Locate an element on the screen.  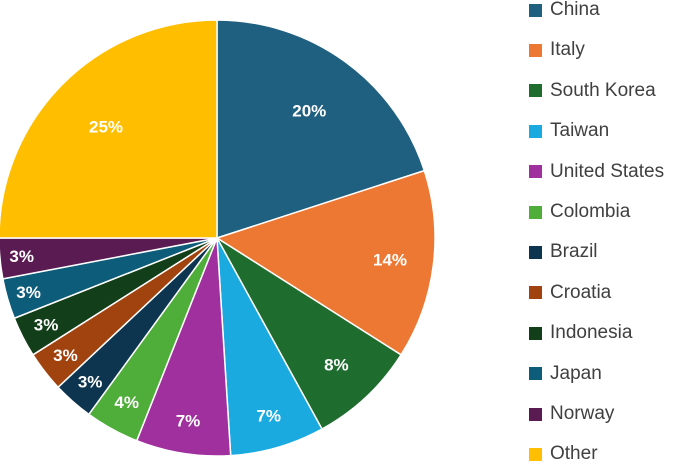
legend-item-indonesia: Indonesia is located at coordinates (580, 333).